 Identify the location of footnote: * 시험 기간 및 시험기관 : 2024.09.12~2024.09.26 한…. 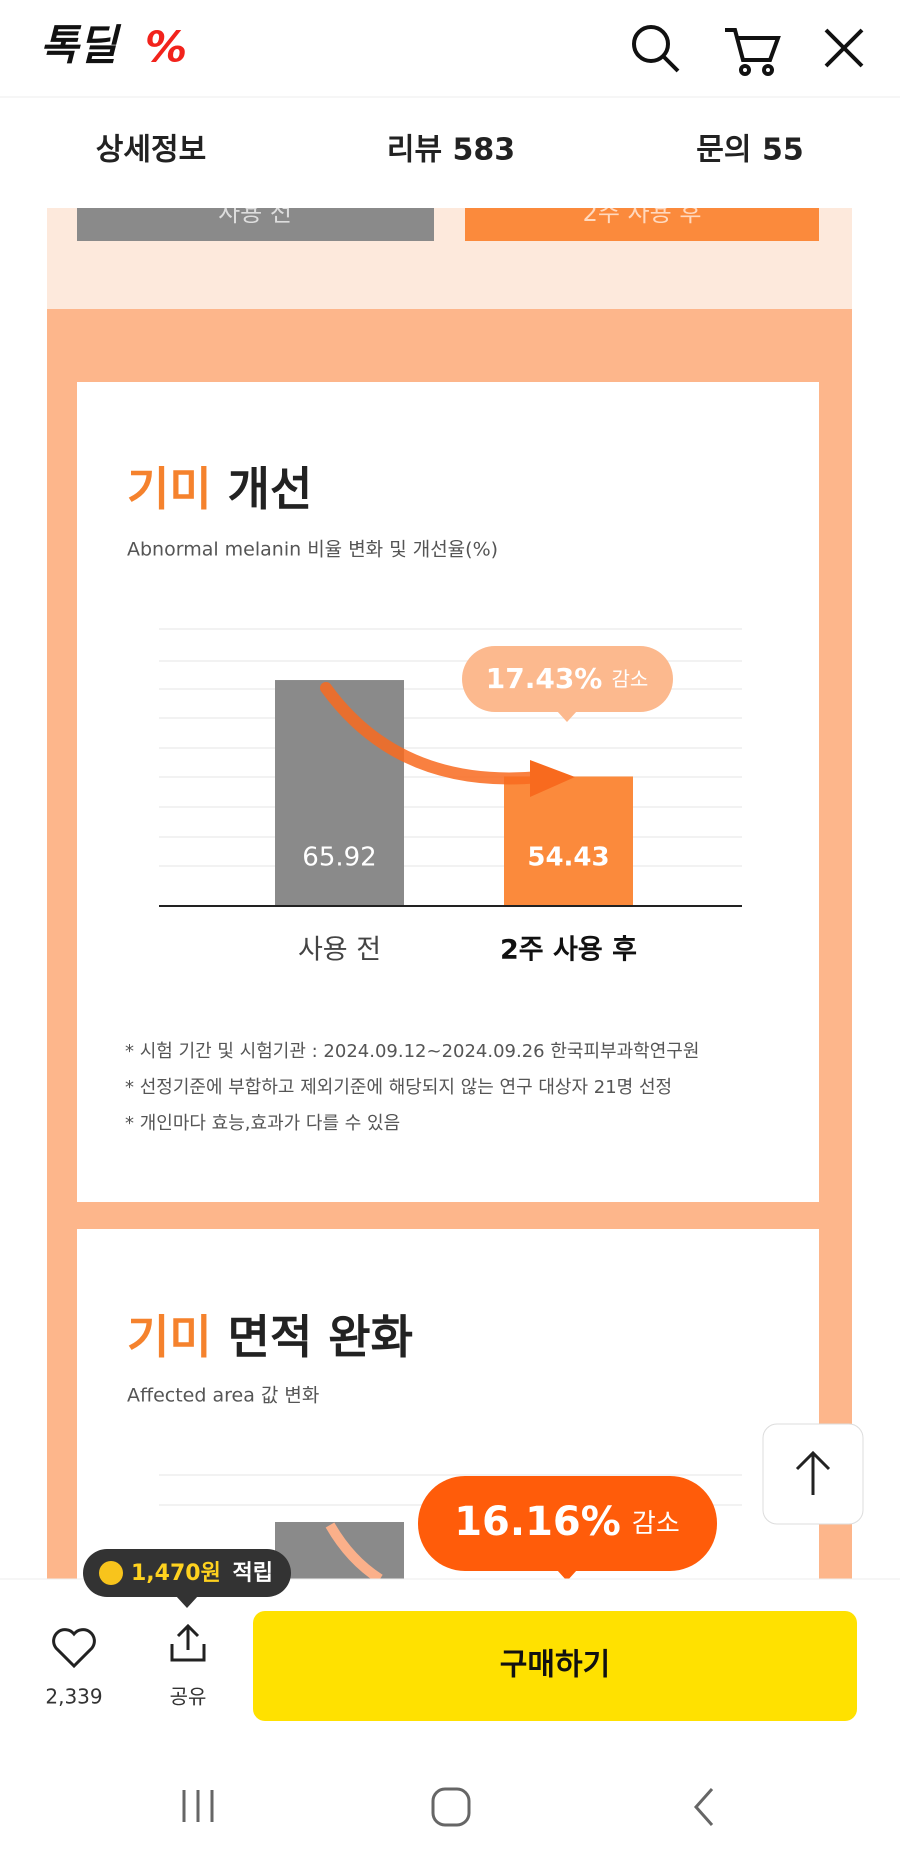
(412, 1051).